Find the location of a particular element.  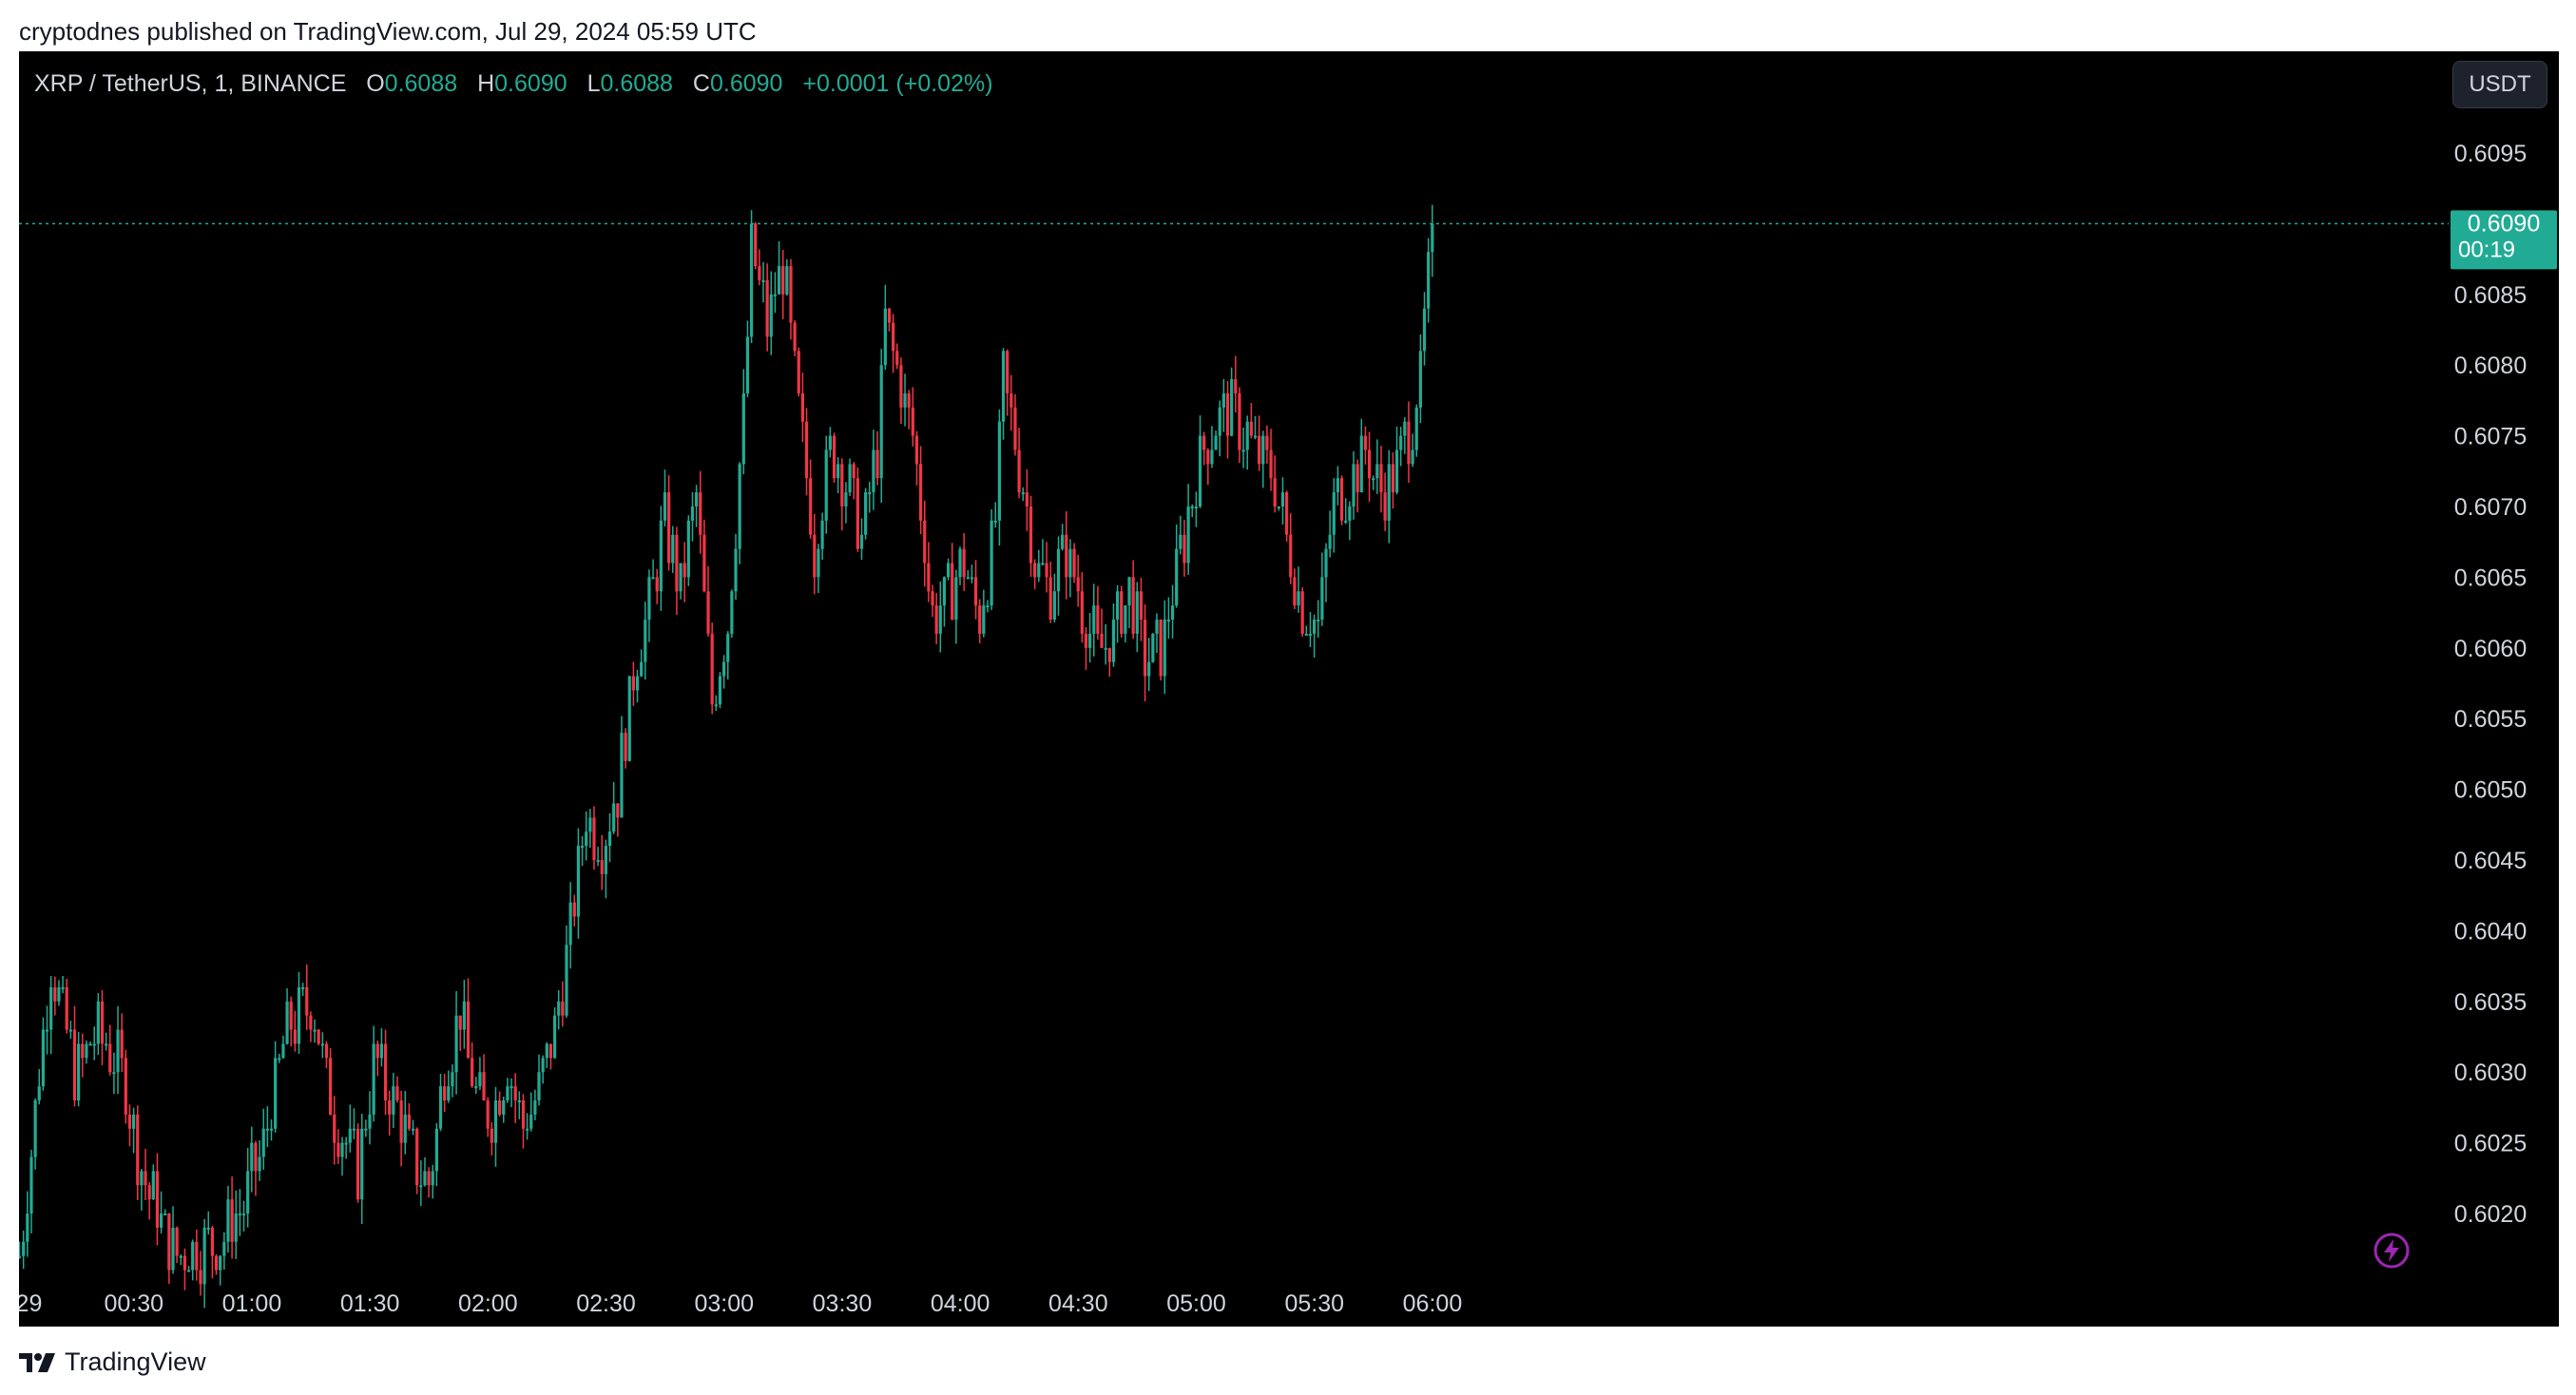

open-value: 0.6088 is located at coordinates (421, 83).